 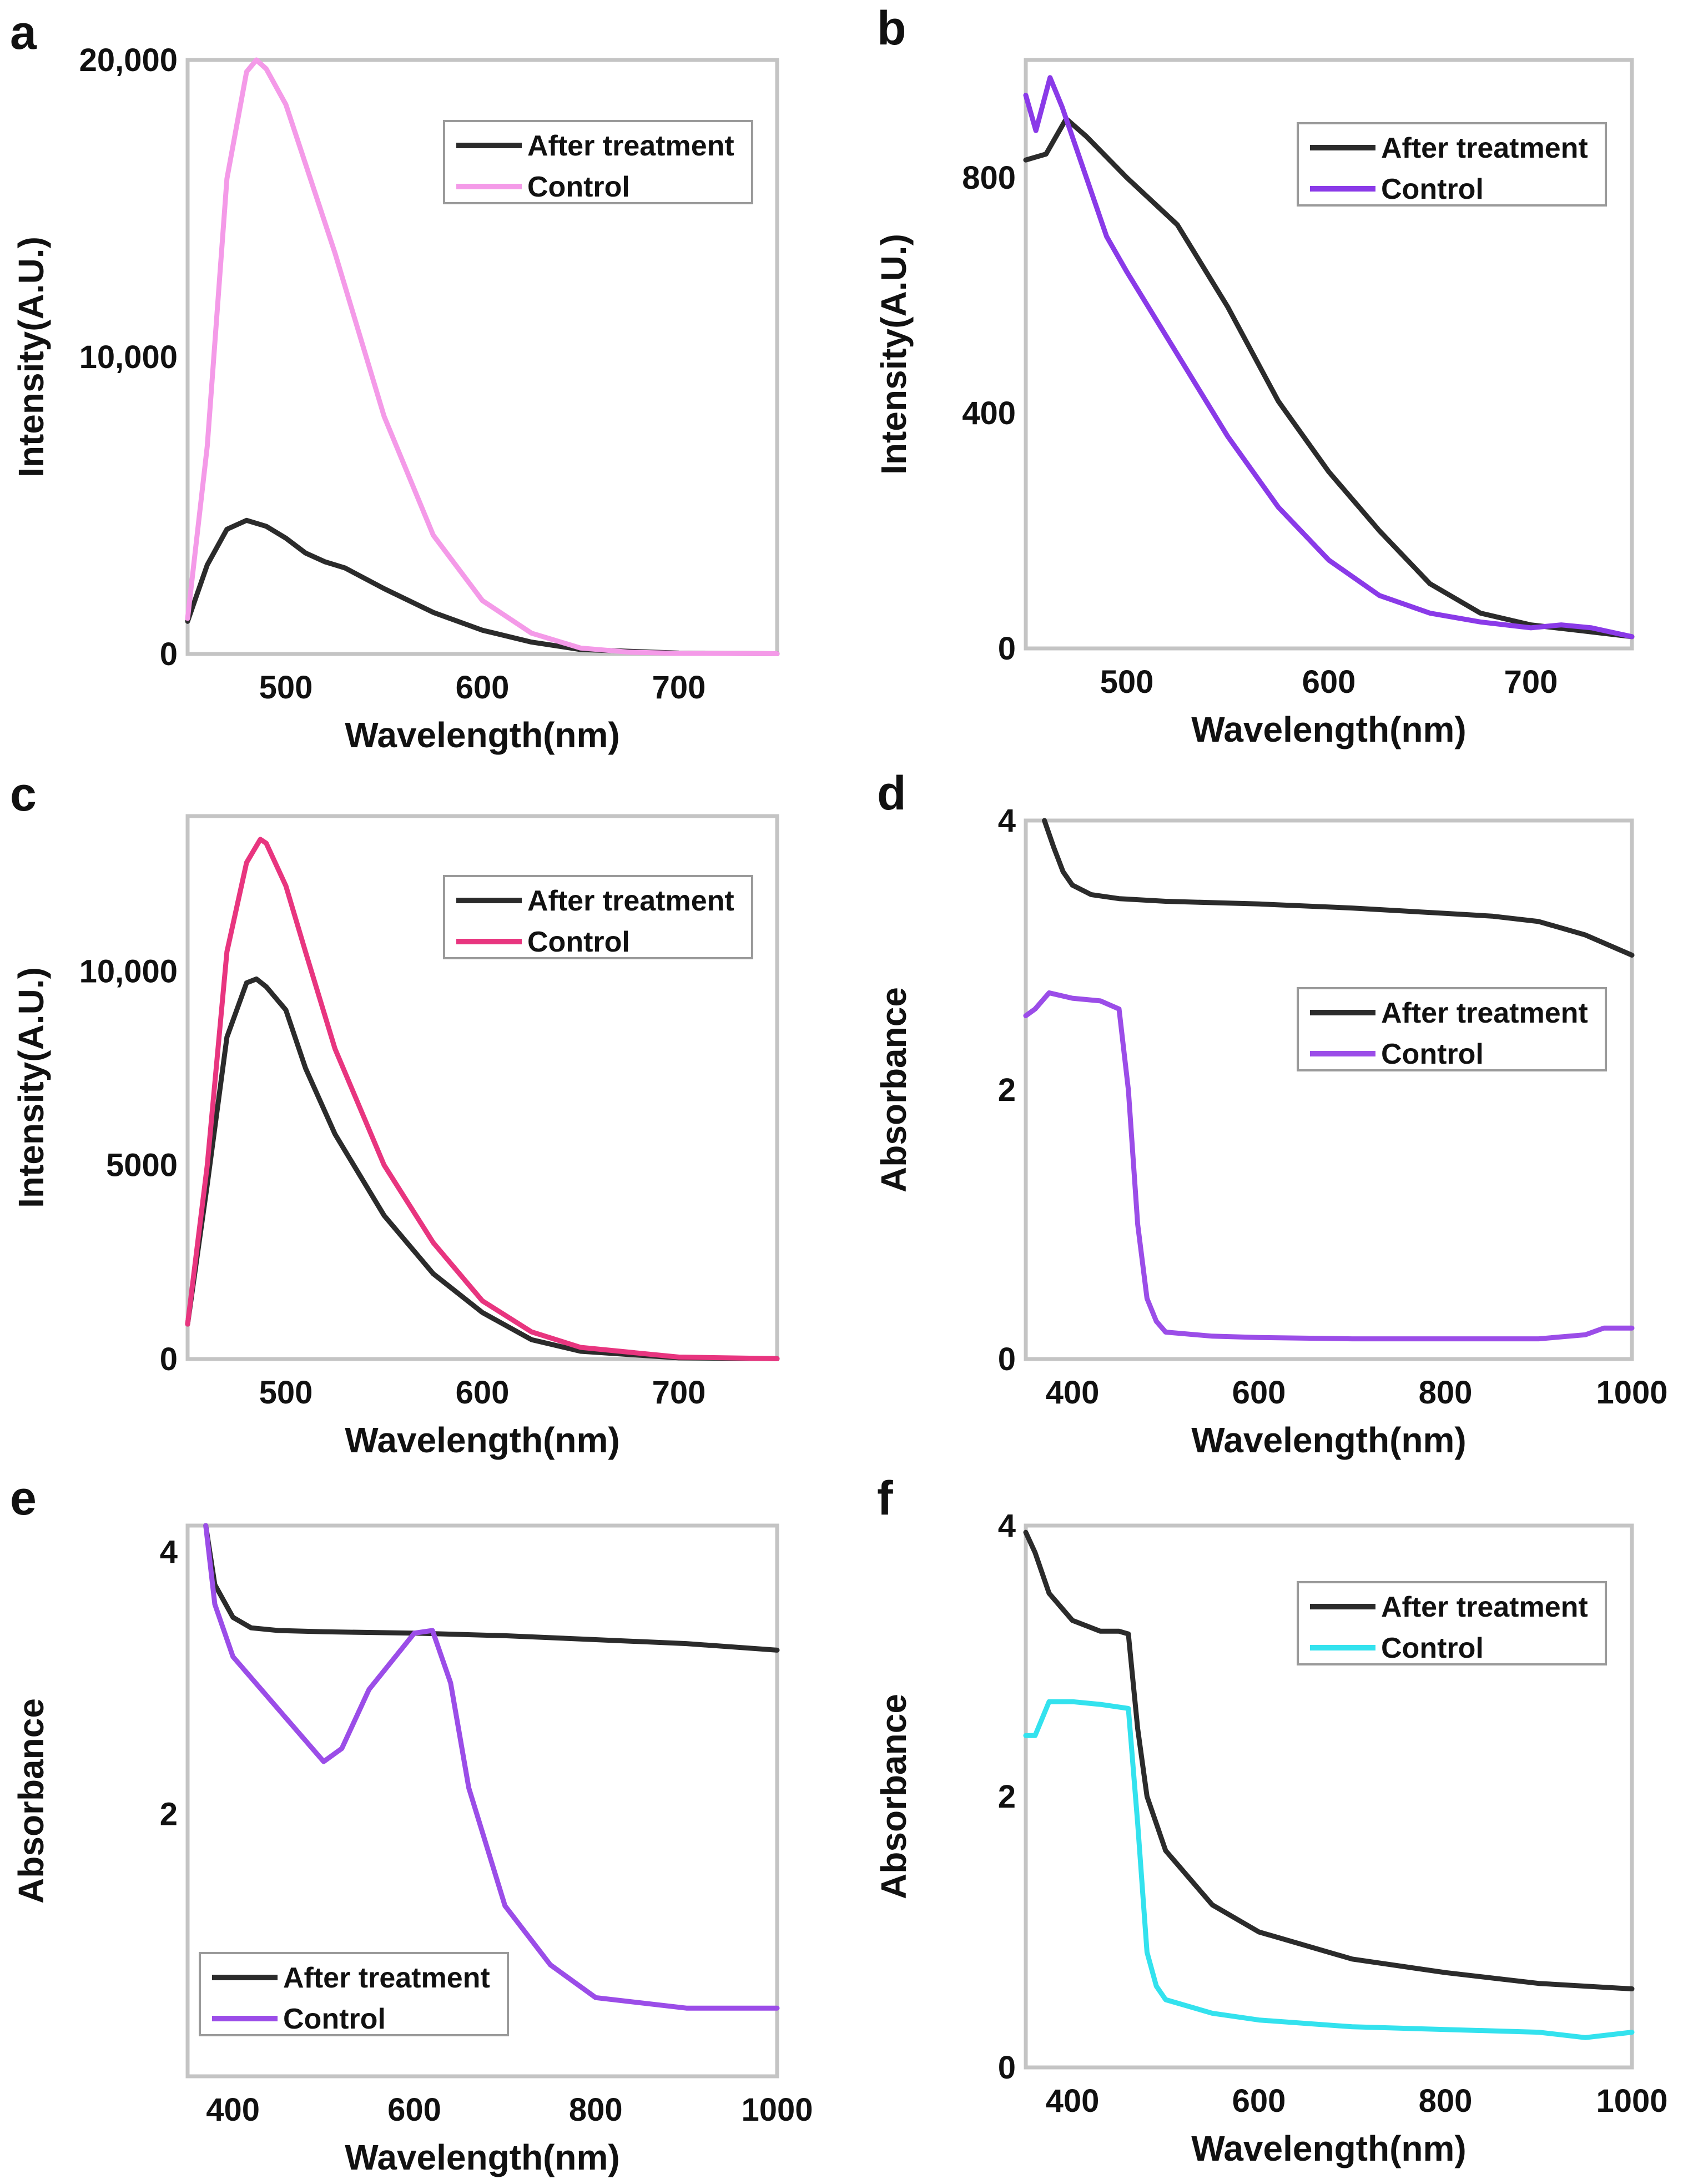 What do you see at coordinates (578, 187) in the screenshot?
I see `legend-label-a-control: Control` at bounding box center [578, 187].